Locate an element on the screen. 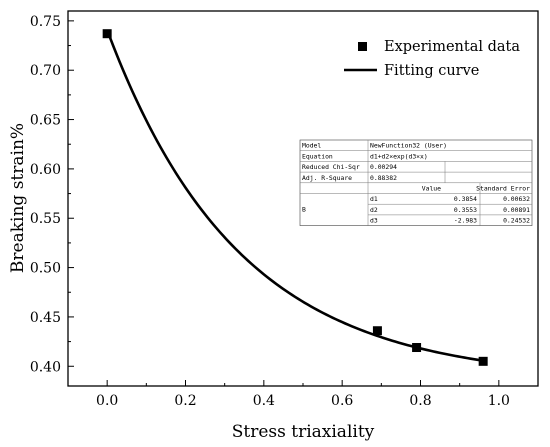 The width and height of the screenshot is (550, 447). table-param-error: 0.24532 is located at coordinates (516, 221).